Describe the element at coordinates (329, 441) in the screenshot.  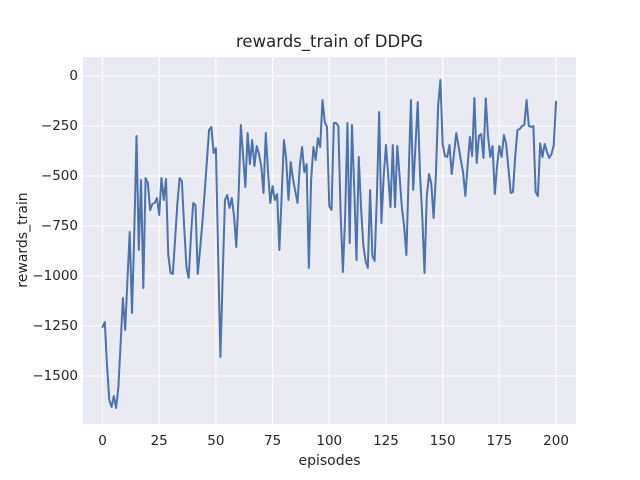
I see `x-tick-label: 100` at that location.